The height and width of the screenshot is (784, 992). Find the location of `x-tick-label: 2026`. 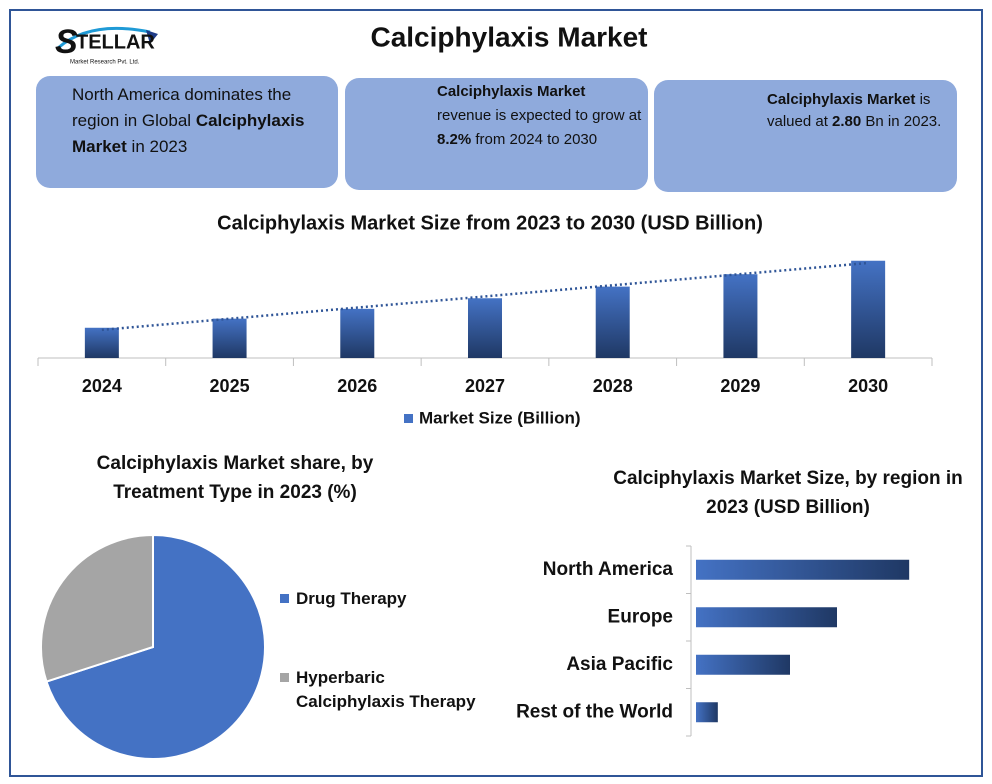

x-tick-label: 2026 is located at coordinates (357, 386).